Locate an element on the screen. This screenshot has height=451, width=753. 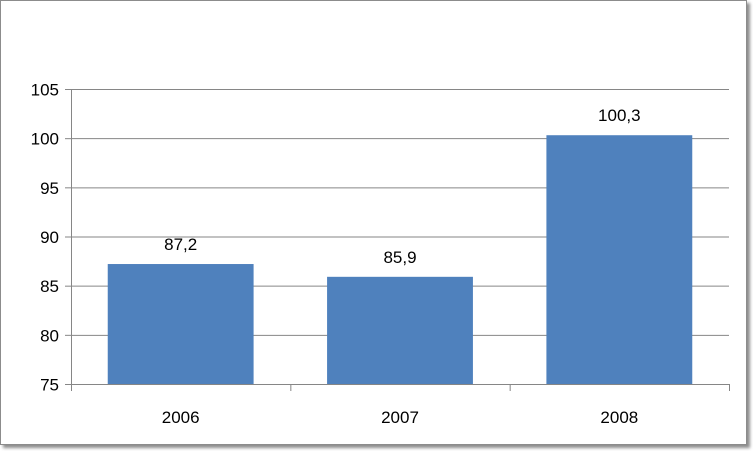
y-tick-label-75: 75 is located at coordinates (49, 385).